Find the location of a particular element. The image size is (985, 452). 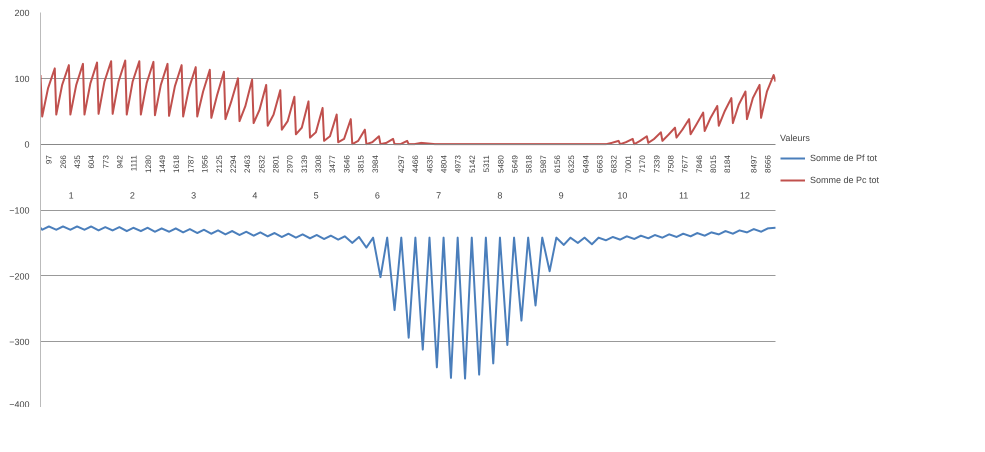

x-tick-label: 7170 is located at coordinates (643, 163).